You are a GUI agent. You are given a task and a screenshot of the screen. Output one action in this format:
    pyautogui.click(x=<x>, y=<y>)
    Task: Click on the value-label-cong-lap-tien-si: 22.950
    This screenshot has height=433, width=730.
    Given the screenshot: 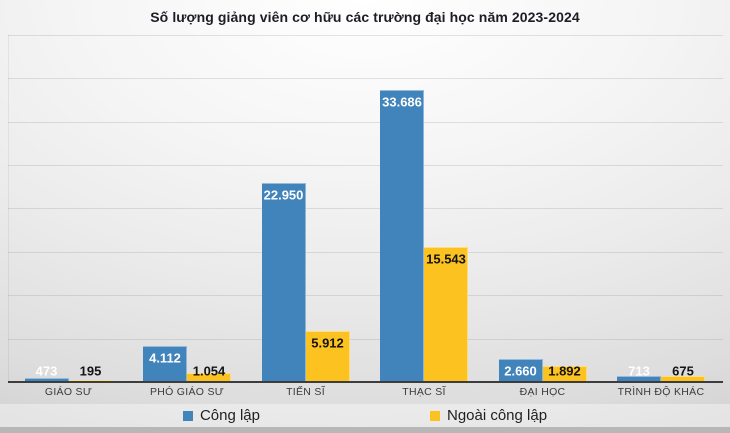 What is the action you would take?
    pyautogui.click(x=283, y=195)
    